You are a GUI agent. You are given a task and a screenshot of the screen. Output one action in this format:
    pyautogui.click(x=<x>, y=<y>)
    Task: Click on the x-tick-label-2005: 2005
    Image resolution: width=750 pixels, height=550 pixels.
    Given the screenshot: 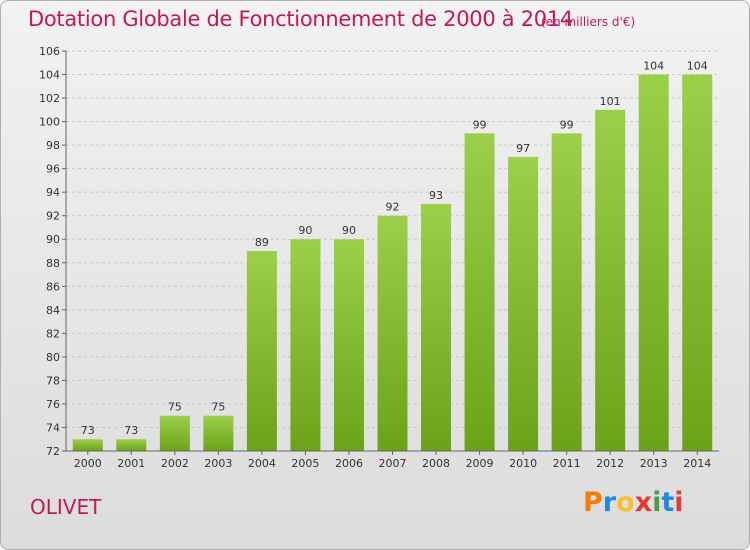 What is the action you would take?
    pyautogui.click(x=305, y=463)
    